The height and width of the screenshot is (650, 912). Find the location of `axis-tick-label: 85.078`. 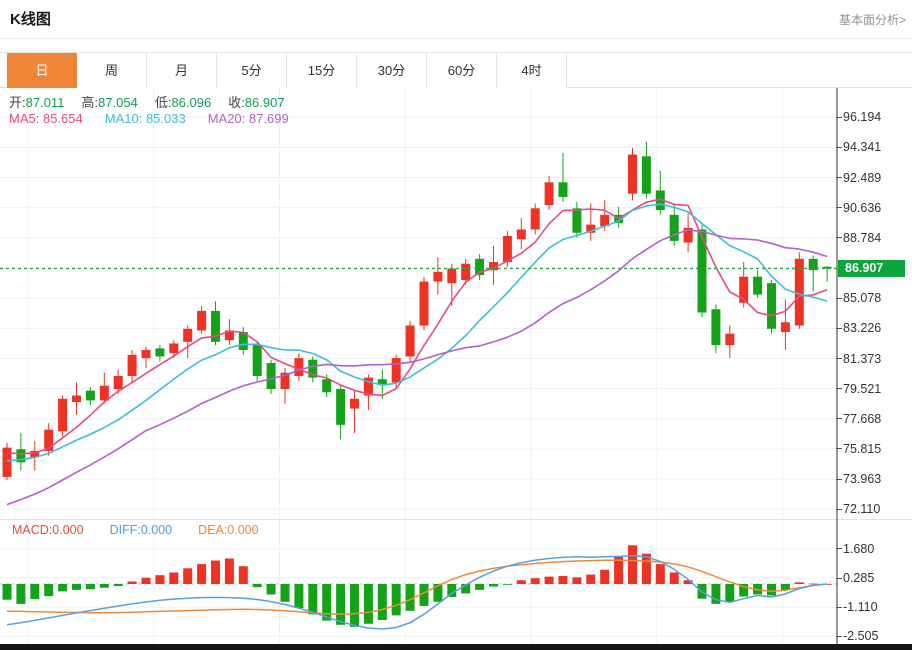

axis-tick-label: 85.078 is located at coordinates (862, 298).